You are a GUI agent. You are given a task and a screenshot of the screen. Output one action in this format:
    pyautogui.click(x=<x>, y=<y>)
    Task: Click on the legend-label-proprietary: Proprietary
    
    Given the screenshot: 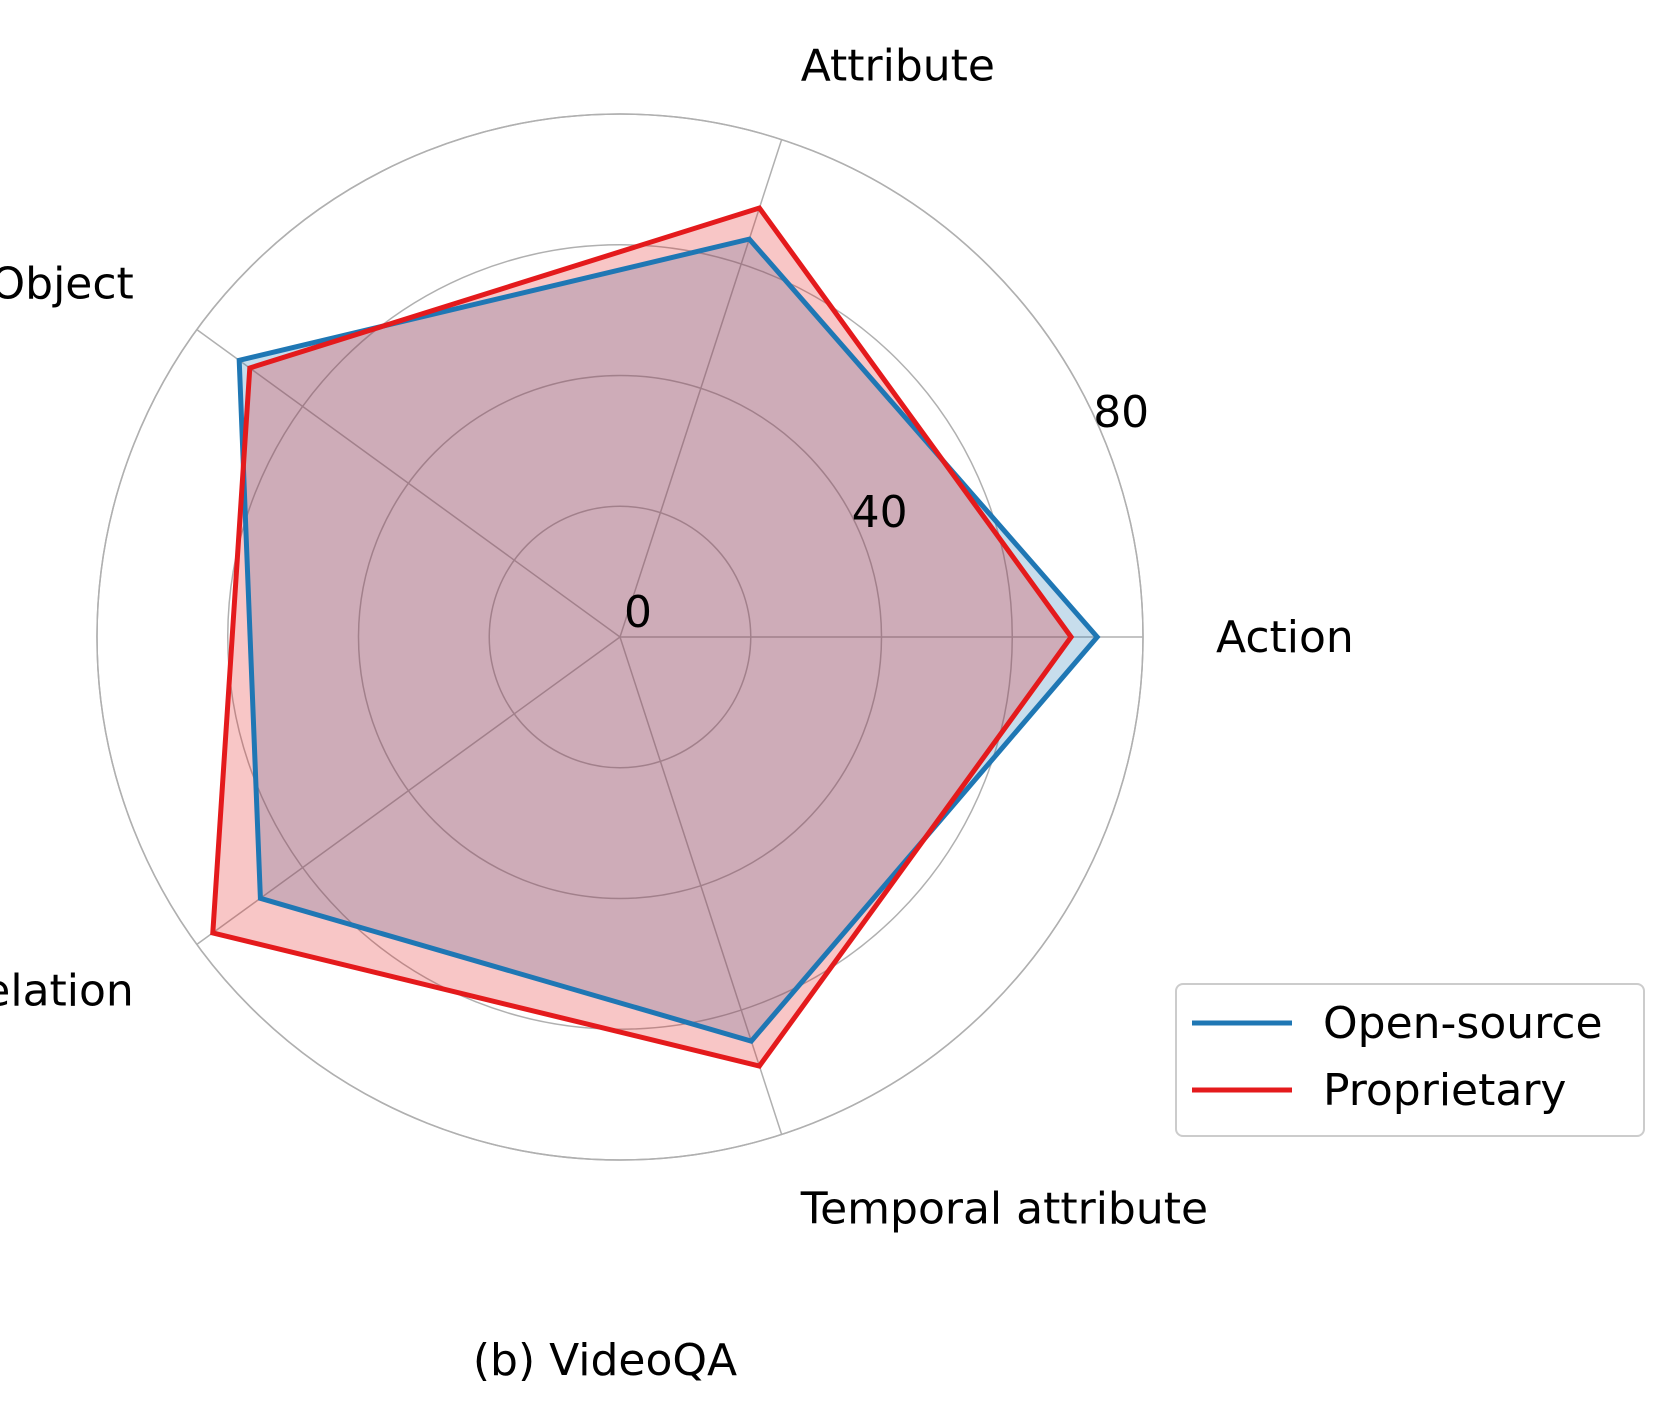 What is the action you would take?
    pyautogui.click(x=1444, y=1090)
    